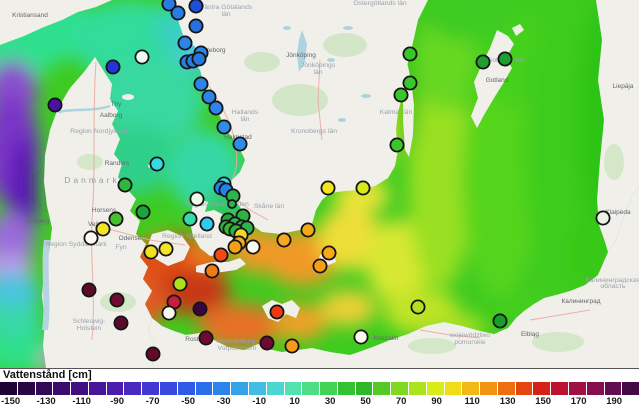  What do you see at coordinates (188, 401) in the screenshot?
I see `color-scale-tick-label: -50` at bounding box center [188, 401].